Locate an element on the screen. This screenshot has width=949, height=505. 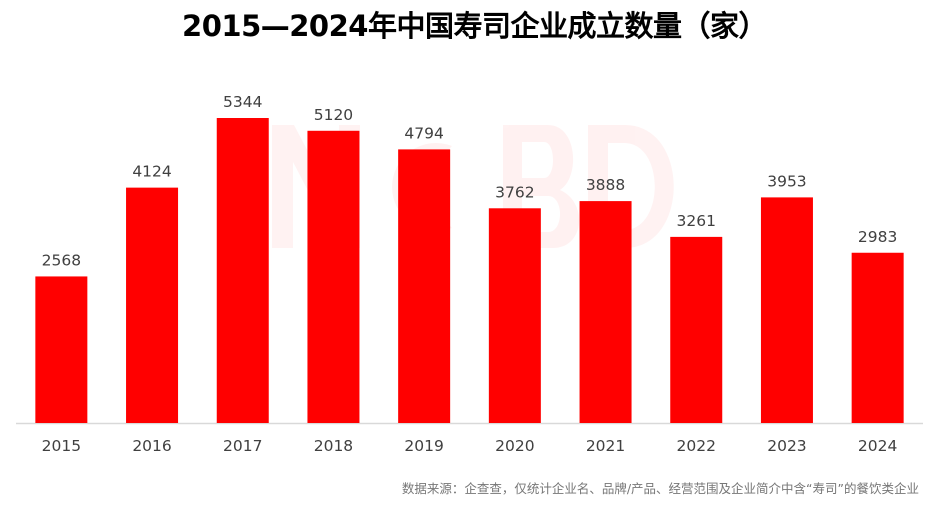
value-label-2021: 3888 is located at coordinates (605, 185).